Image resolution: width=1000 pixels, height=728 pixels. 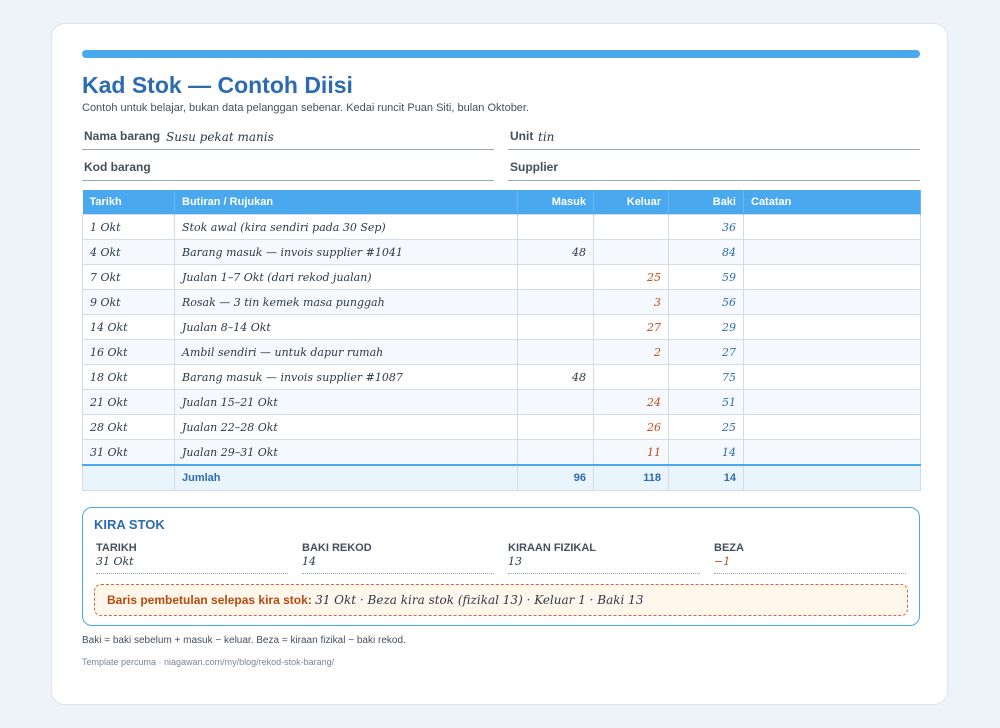 I want to click on difference-cell: BEZA −1, so click(x=810, y=558).